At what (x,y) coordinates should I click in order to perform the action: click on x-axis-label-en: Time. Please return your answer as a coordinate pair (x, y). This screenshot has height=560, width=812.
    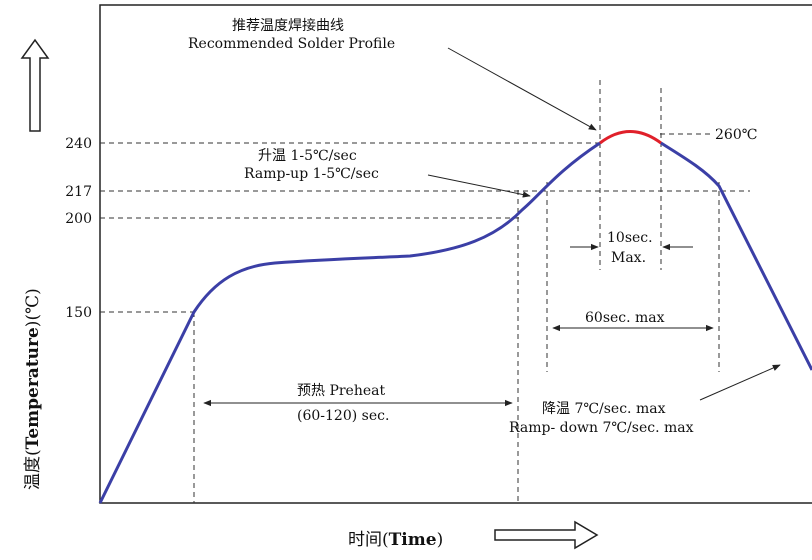
    Looking at the image, I should click on (413, 540).